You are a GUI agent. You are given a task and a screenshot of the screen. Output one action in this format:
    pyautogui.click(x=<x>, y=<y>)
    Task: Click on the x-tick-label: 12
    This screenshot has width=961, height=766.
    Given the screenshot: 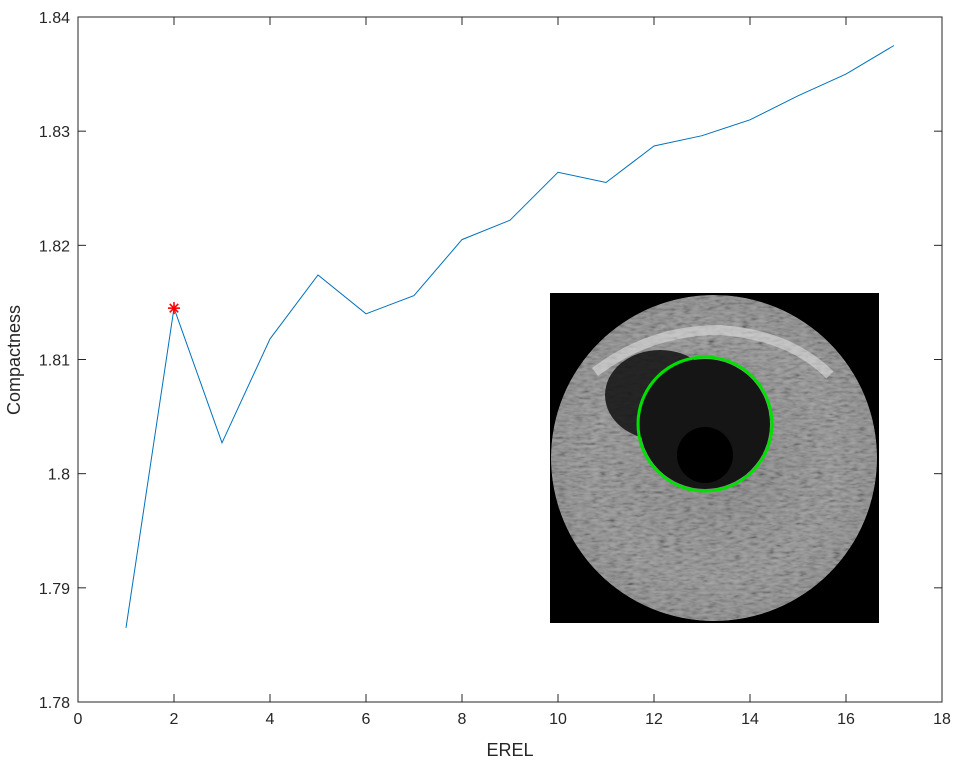 What is the action you would take?
    pyautogui.click(x=654, y=719)
    